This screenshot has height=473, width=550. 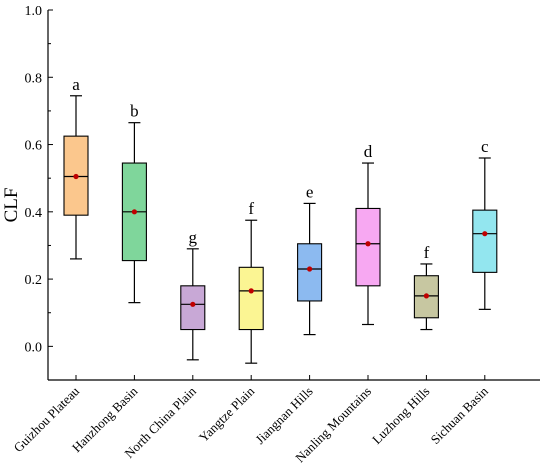 What do you see at coordinates (34, 11) in the screenshot?
I see `y-tick-label: 1.0` at bounding box center [34, 11].